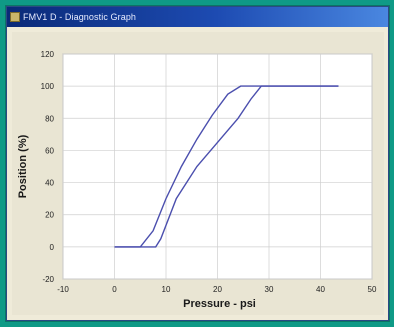 The image size is (394, 327). Describe the element at coordinates (219, 304) in the screenshot. I see `x-axis-title: Pressure - psi` at that location.